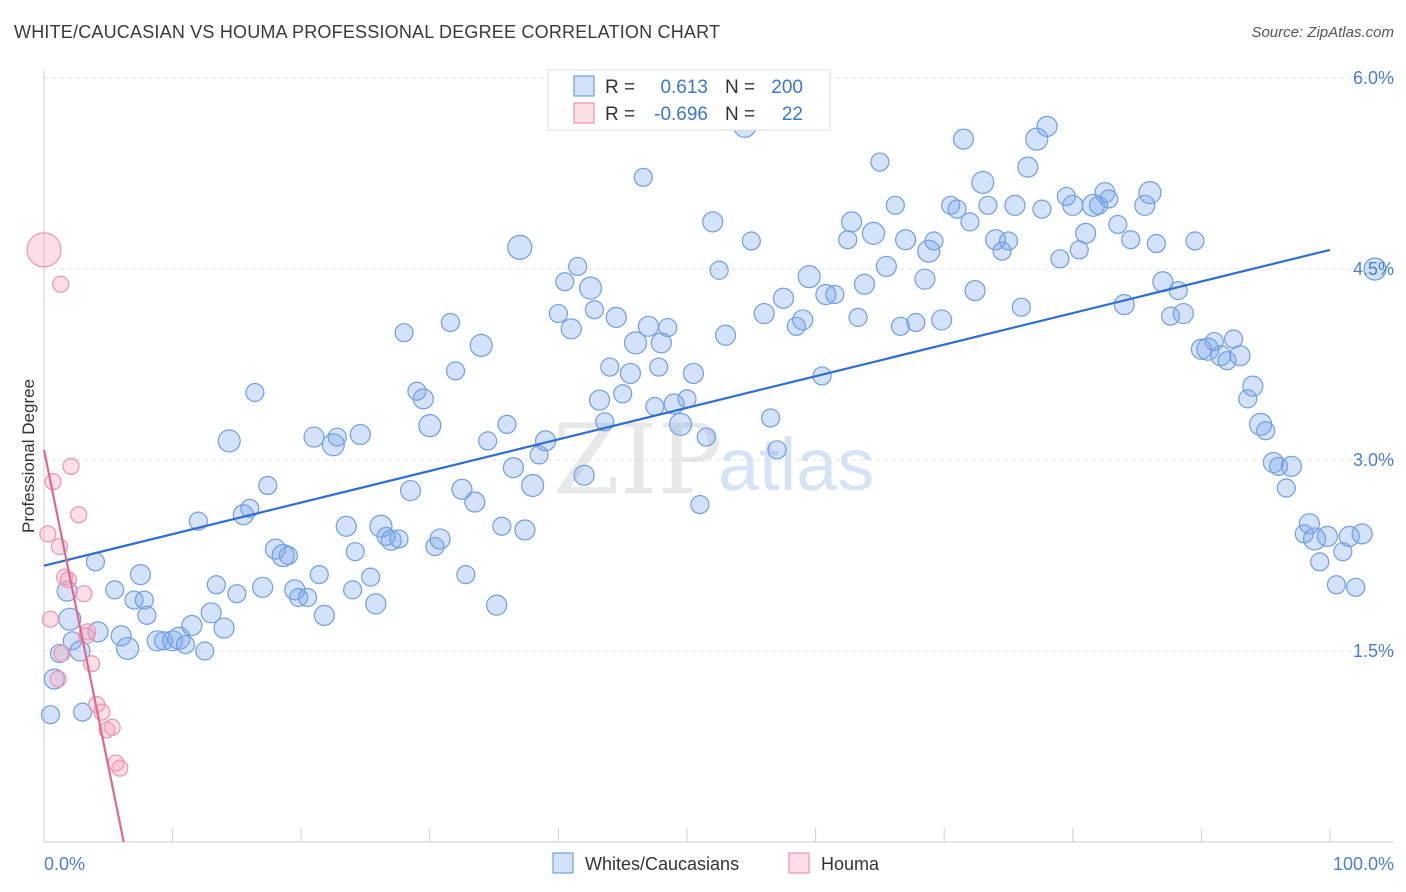 The image size is (1406, 892). Describe the element at coordinates (584, 113) in the screenshot. I see `legend-swatch-pink` at that location.